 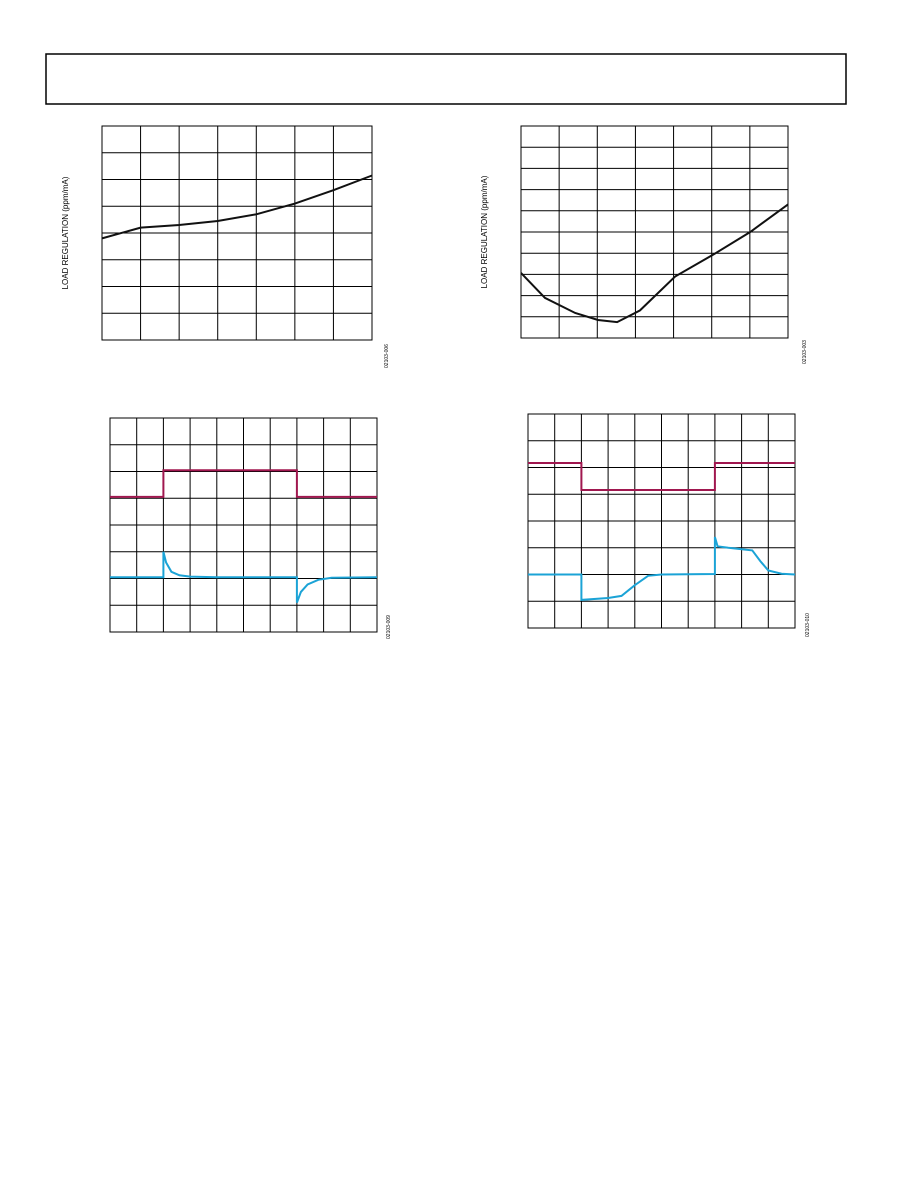 What do you see at coordinates (387, 356) in the screenshot?
I see `figure-id: 02103-006` at bounding box center [387, 356].